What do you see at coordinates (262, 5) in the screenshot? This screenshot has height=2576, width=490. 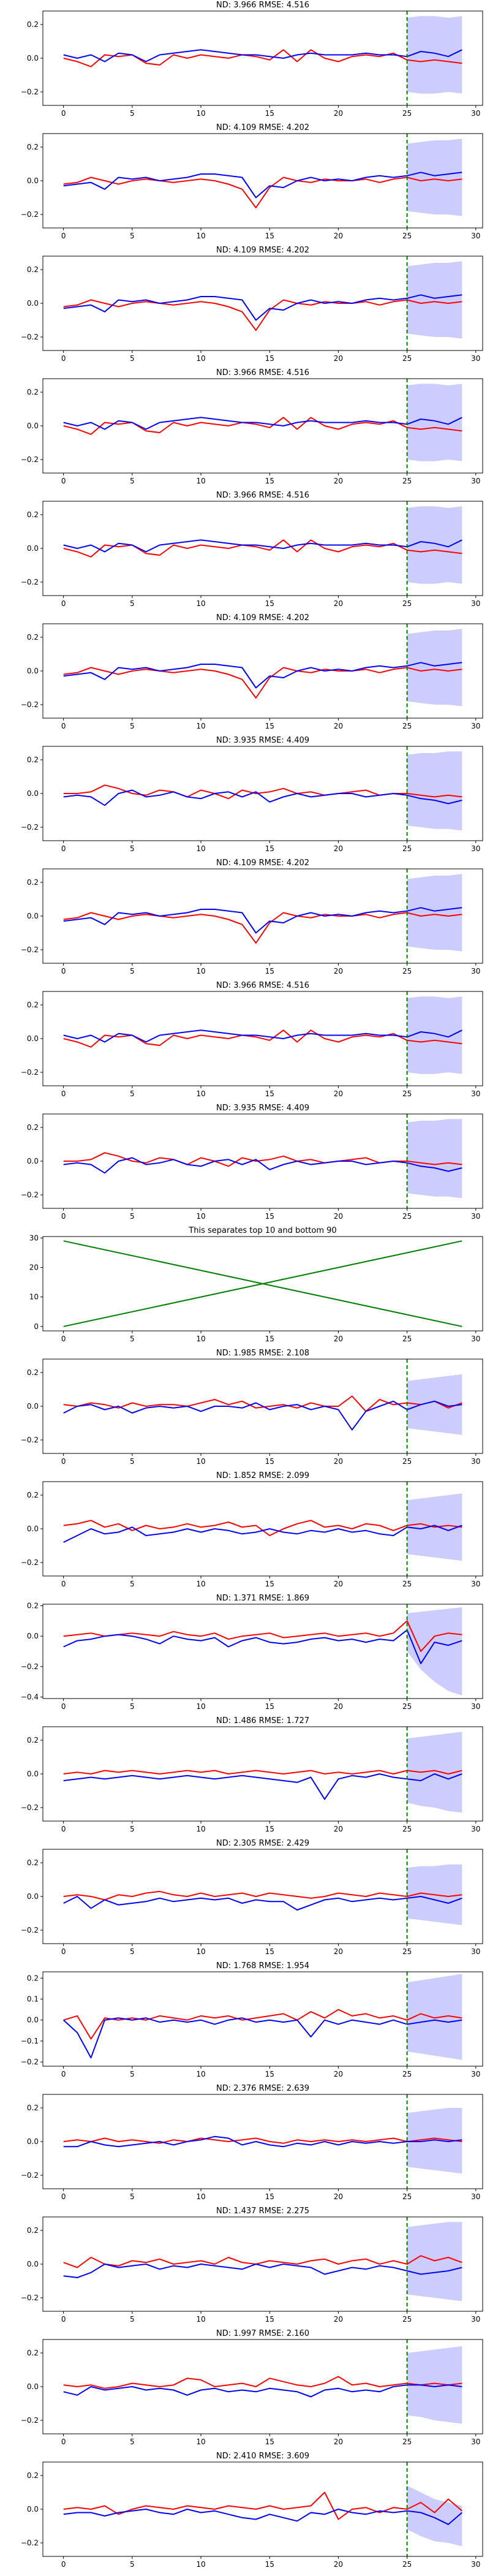 I see `subplot-title: ND: 3.966 RMSE: 4.516` at bounding box center [262, 5].